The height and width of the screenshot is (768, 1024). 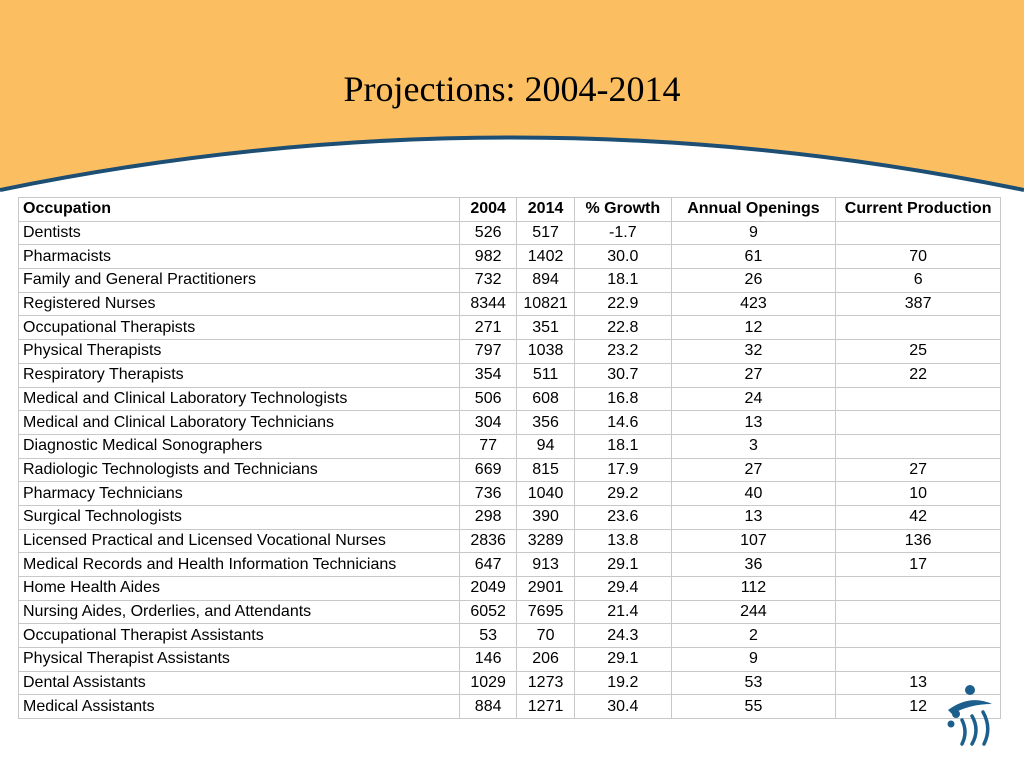 I want to click on cell-count-2014: 517, so click(x=546, y=233).